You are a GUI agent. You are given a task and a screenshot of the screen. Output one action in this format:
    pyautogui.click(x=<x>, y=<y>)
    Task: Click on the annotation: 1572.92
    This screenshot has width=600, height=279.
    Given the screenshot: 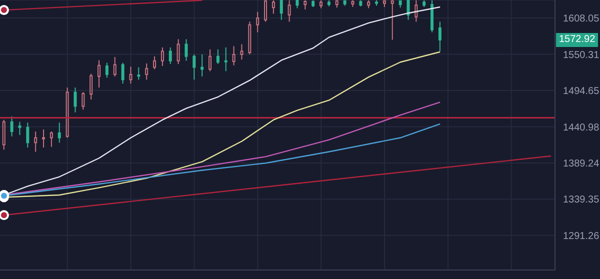 What is the action you would take?
    pyautogui.click(x=577, y=39)
    